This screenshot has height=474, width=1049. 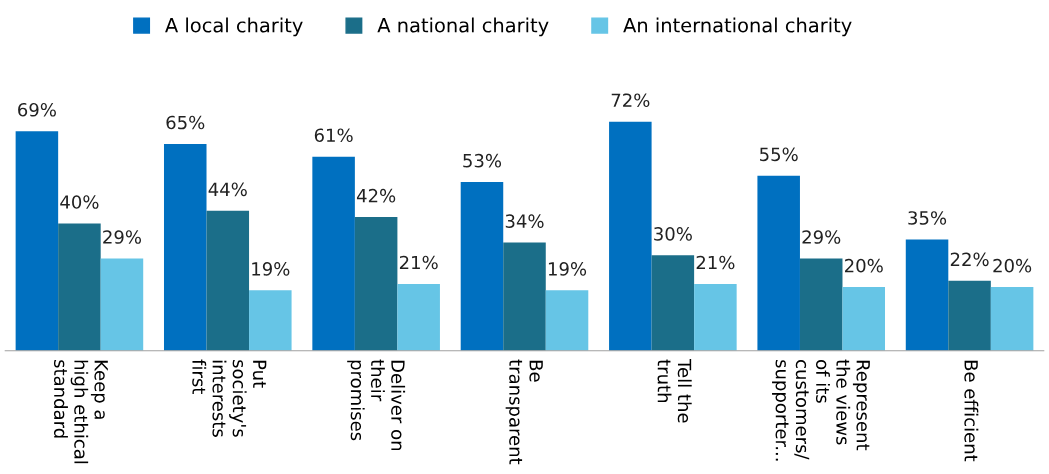 What do you see at coordinates (80, 412) in the screenshot?
I see `x-tick-label: Keep a high ethical standard` at bounding box center [80, 412].